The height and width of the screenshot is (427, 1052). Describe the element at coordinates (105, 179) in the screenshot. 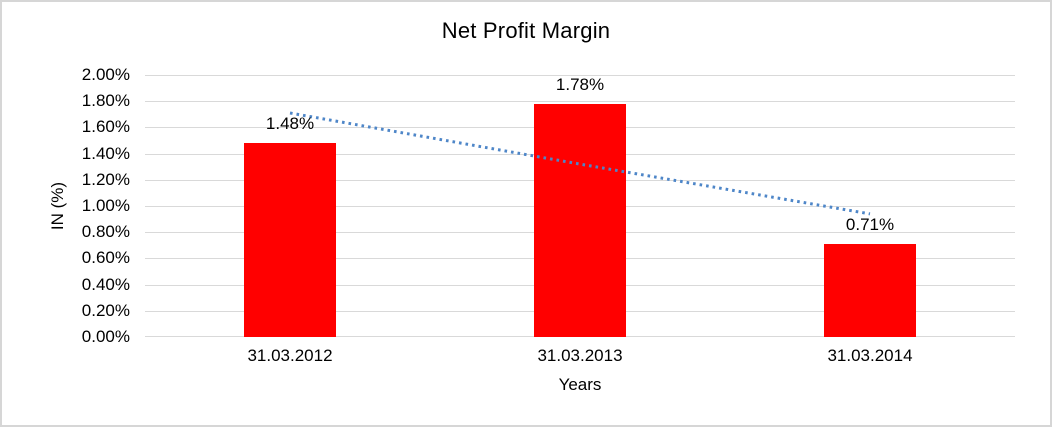

I see `y-tick-label: 1.20%` at that location.